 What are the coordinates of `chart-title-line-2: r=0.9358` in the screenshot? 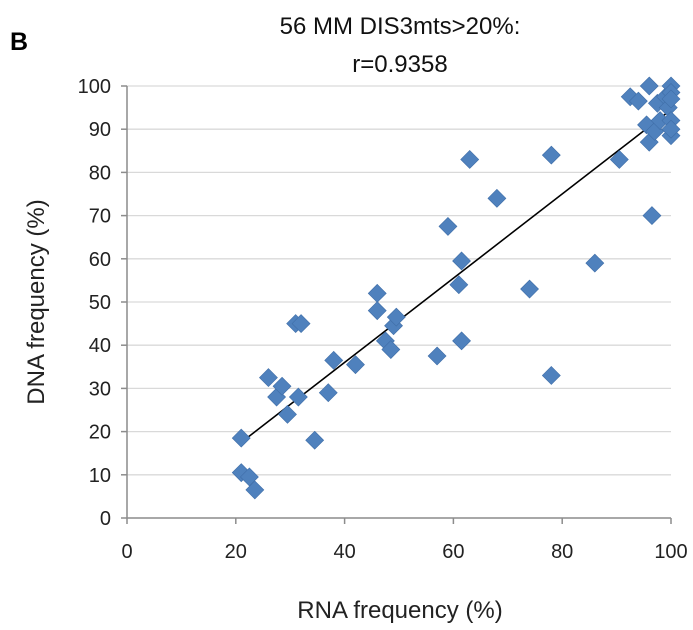 It's located at (399, 64).